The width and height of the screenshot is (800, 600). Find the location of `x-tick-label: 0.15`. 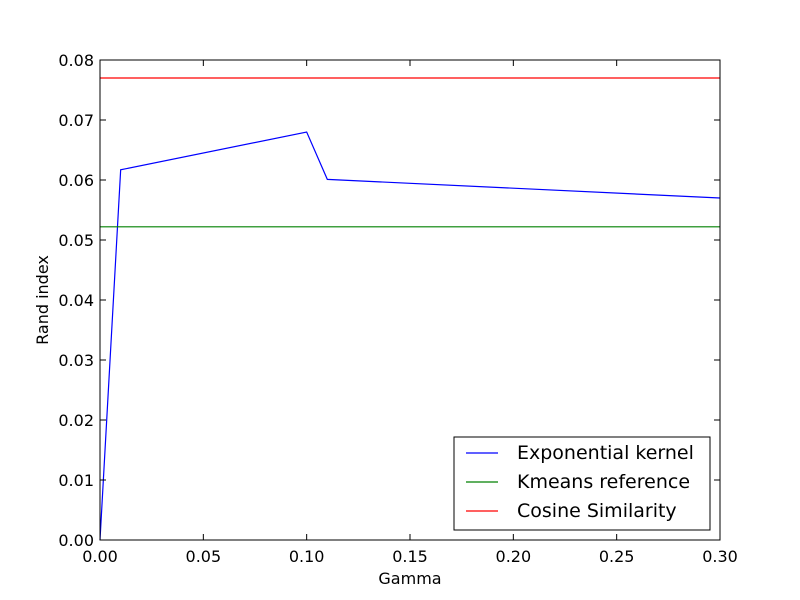

x-tick-label: 0.15 is located at coordinates (410, 556).